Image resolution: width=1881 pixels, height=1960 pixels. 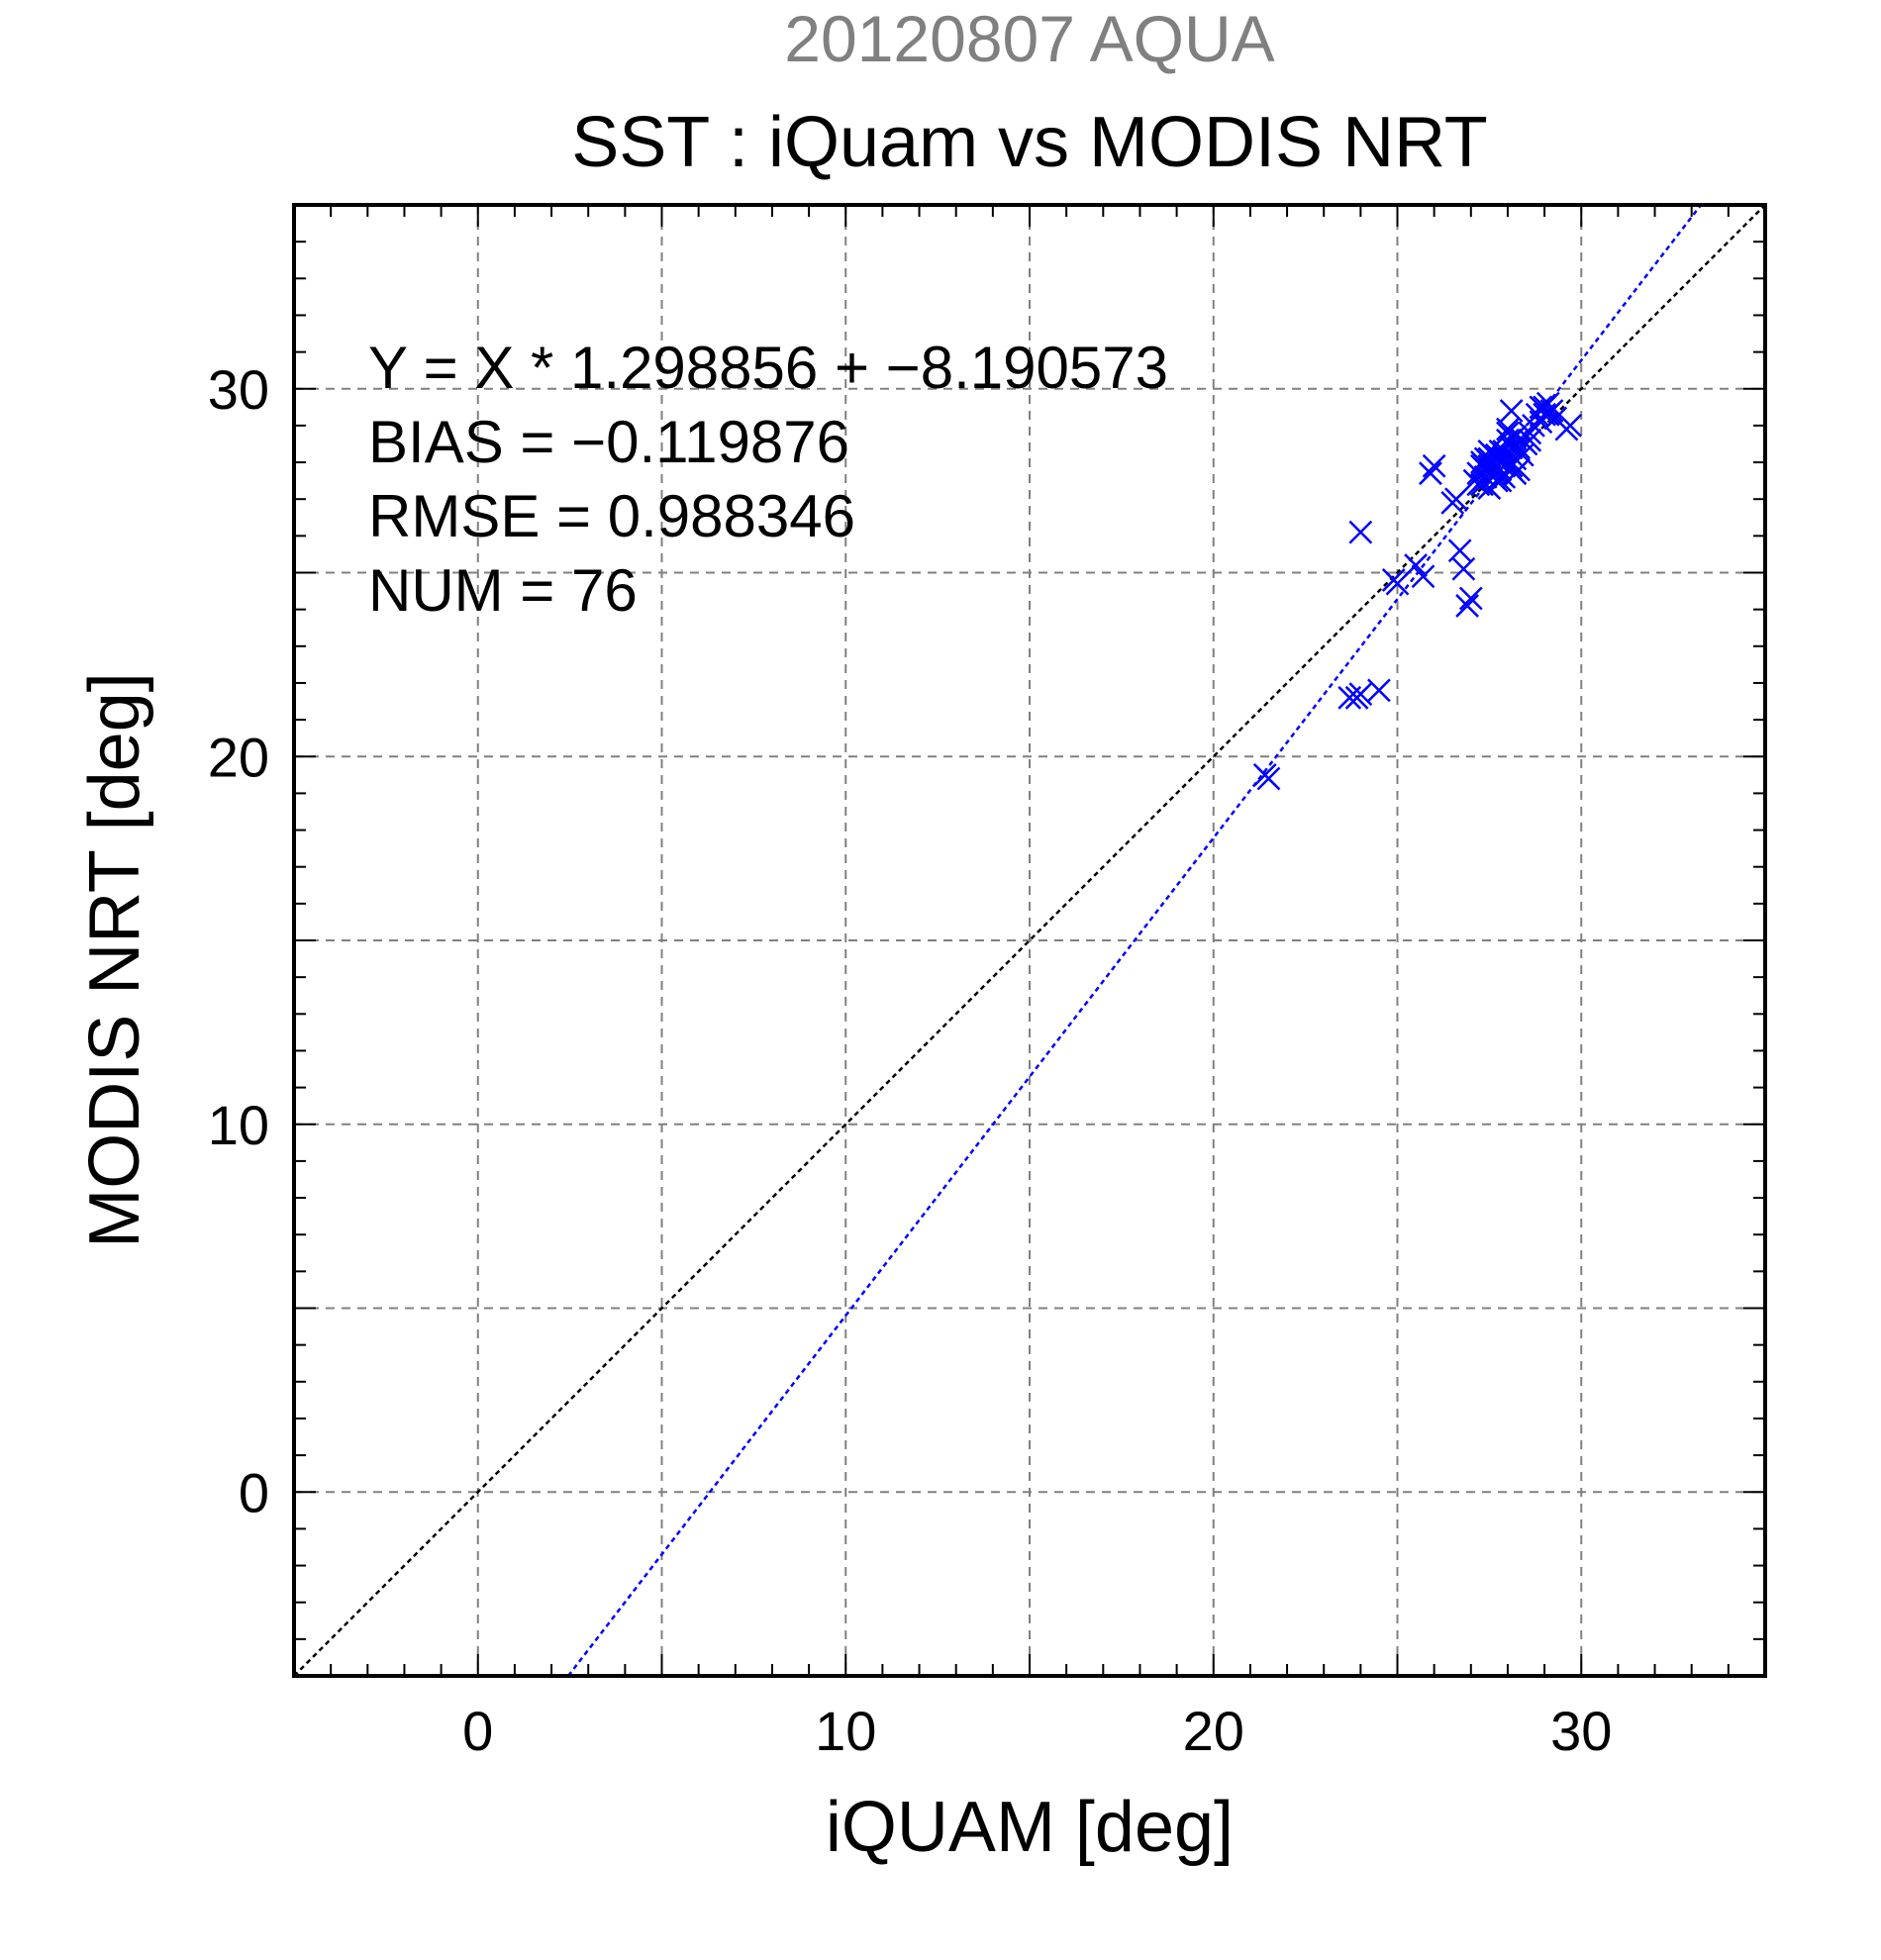 What do you see at coordinates (1030, 142) in the screenshot?
I see `chart-title: SST : iQuam vs MODIS NRT` at bounding box center [1030, 142].